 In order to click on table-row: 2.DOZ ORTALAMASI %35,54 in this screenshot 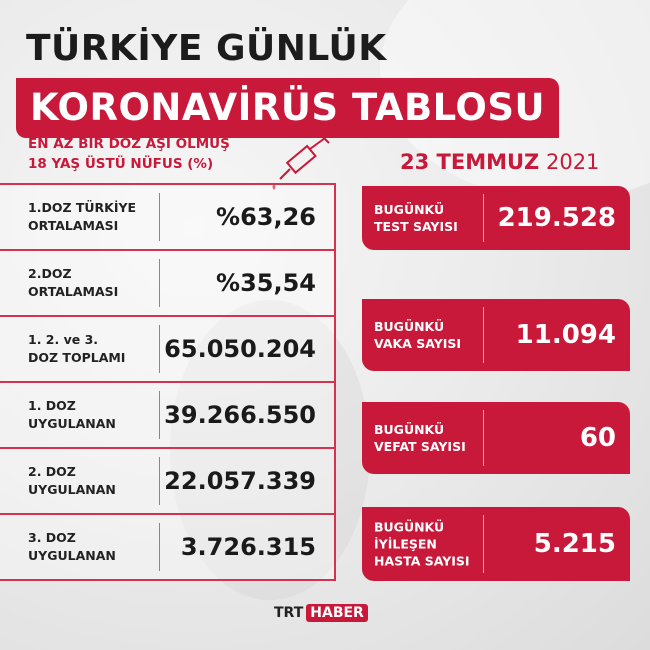, I will do `click(167, 284)`.